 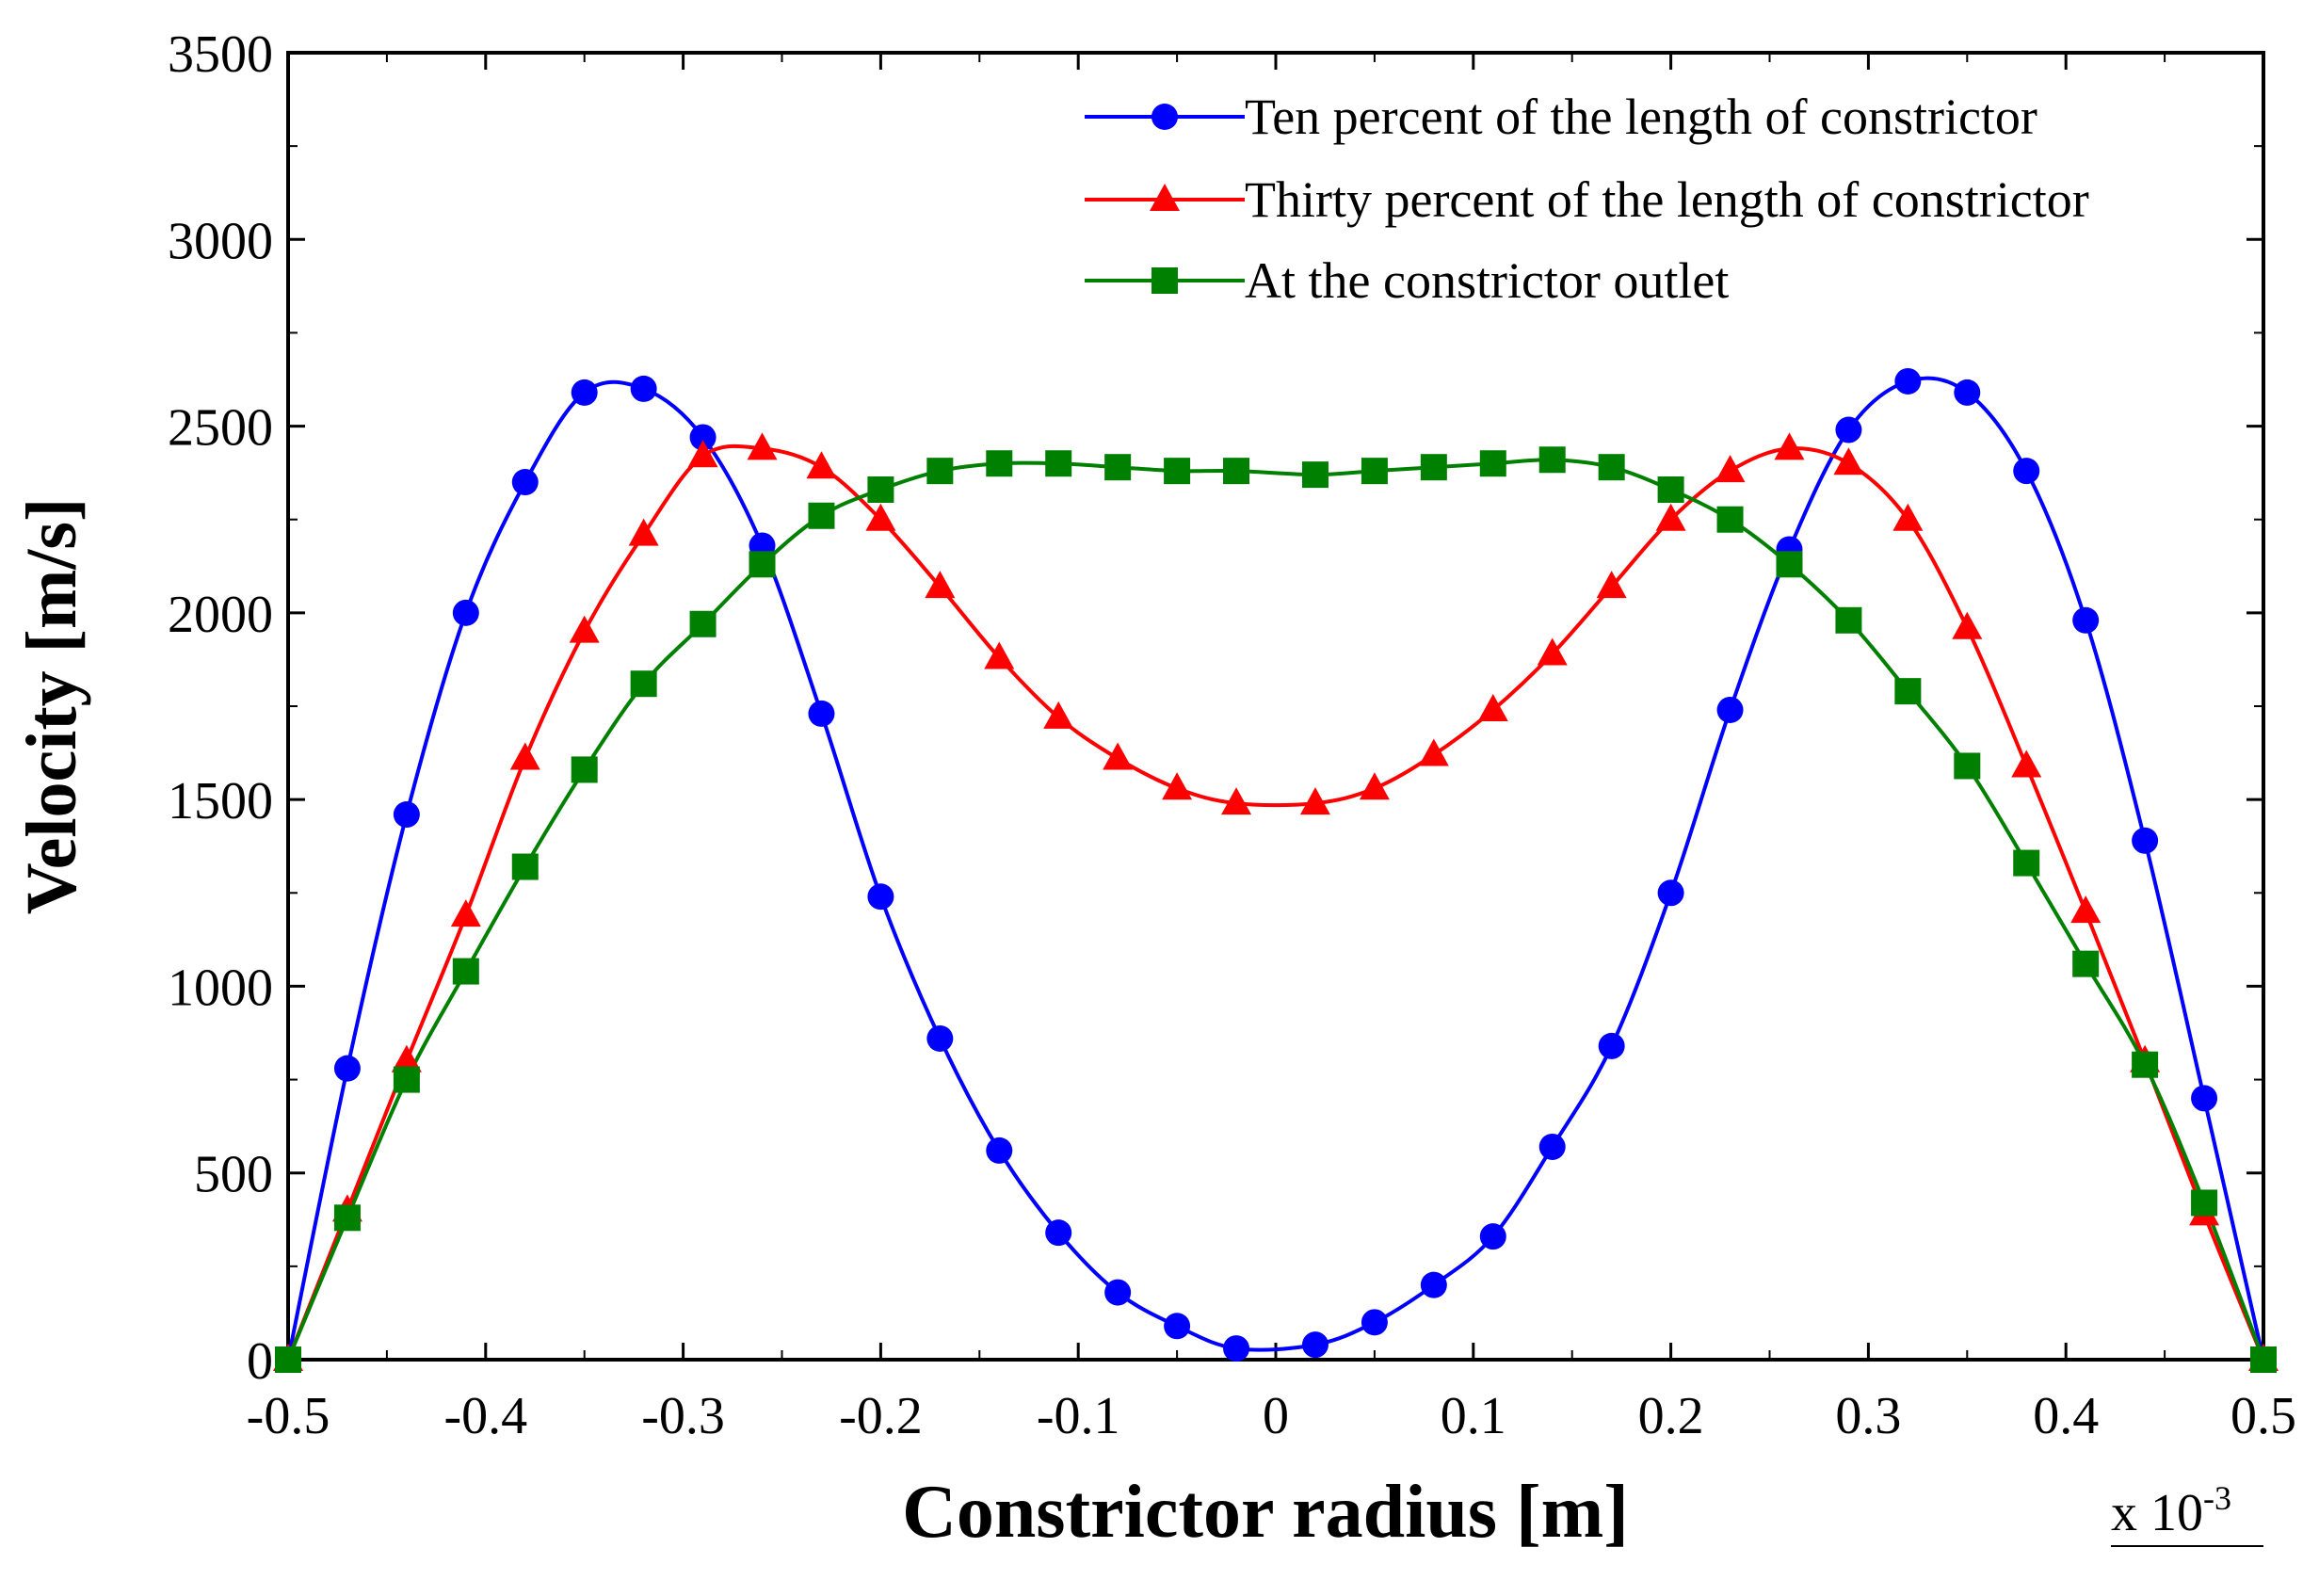 What do you see at coordinates (1265, 1512) in the screenshot?
I see `x-axis-title: Constrictor radius [m]` at bounding box center [1265, 1512].